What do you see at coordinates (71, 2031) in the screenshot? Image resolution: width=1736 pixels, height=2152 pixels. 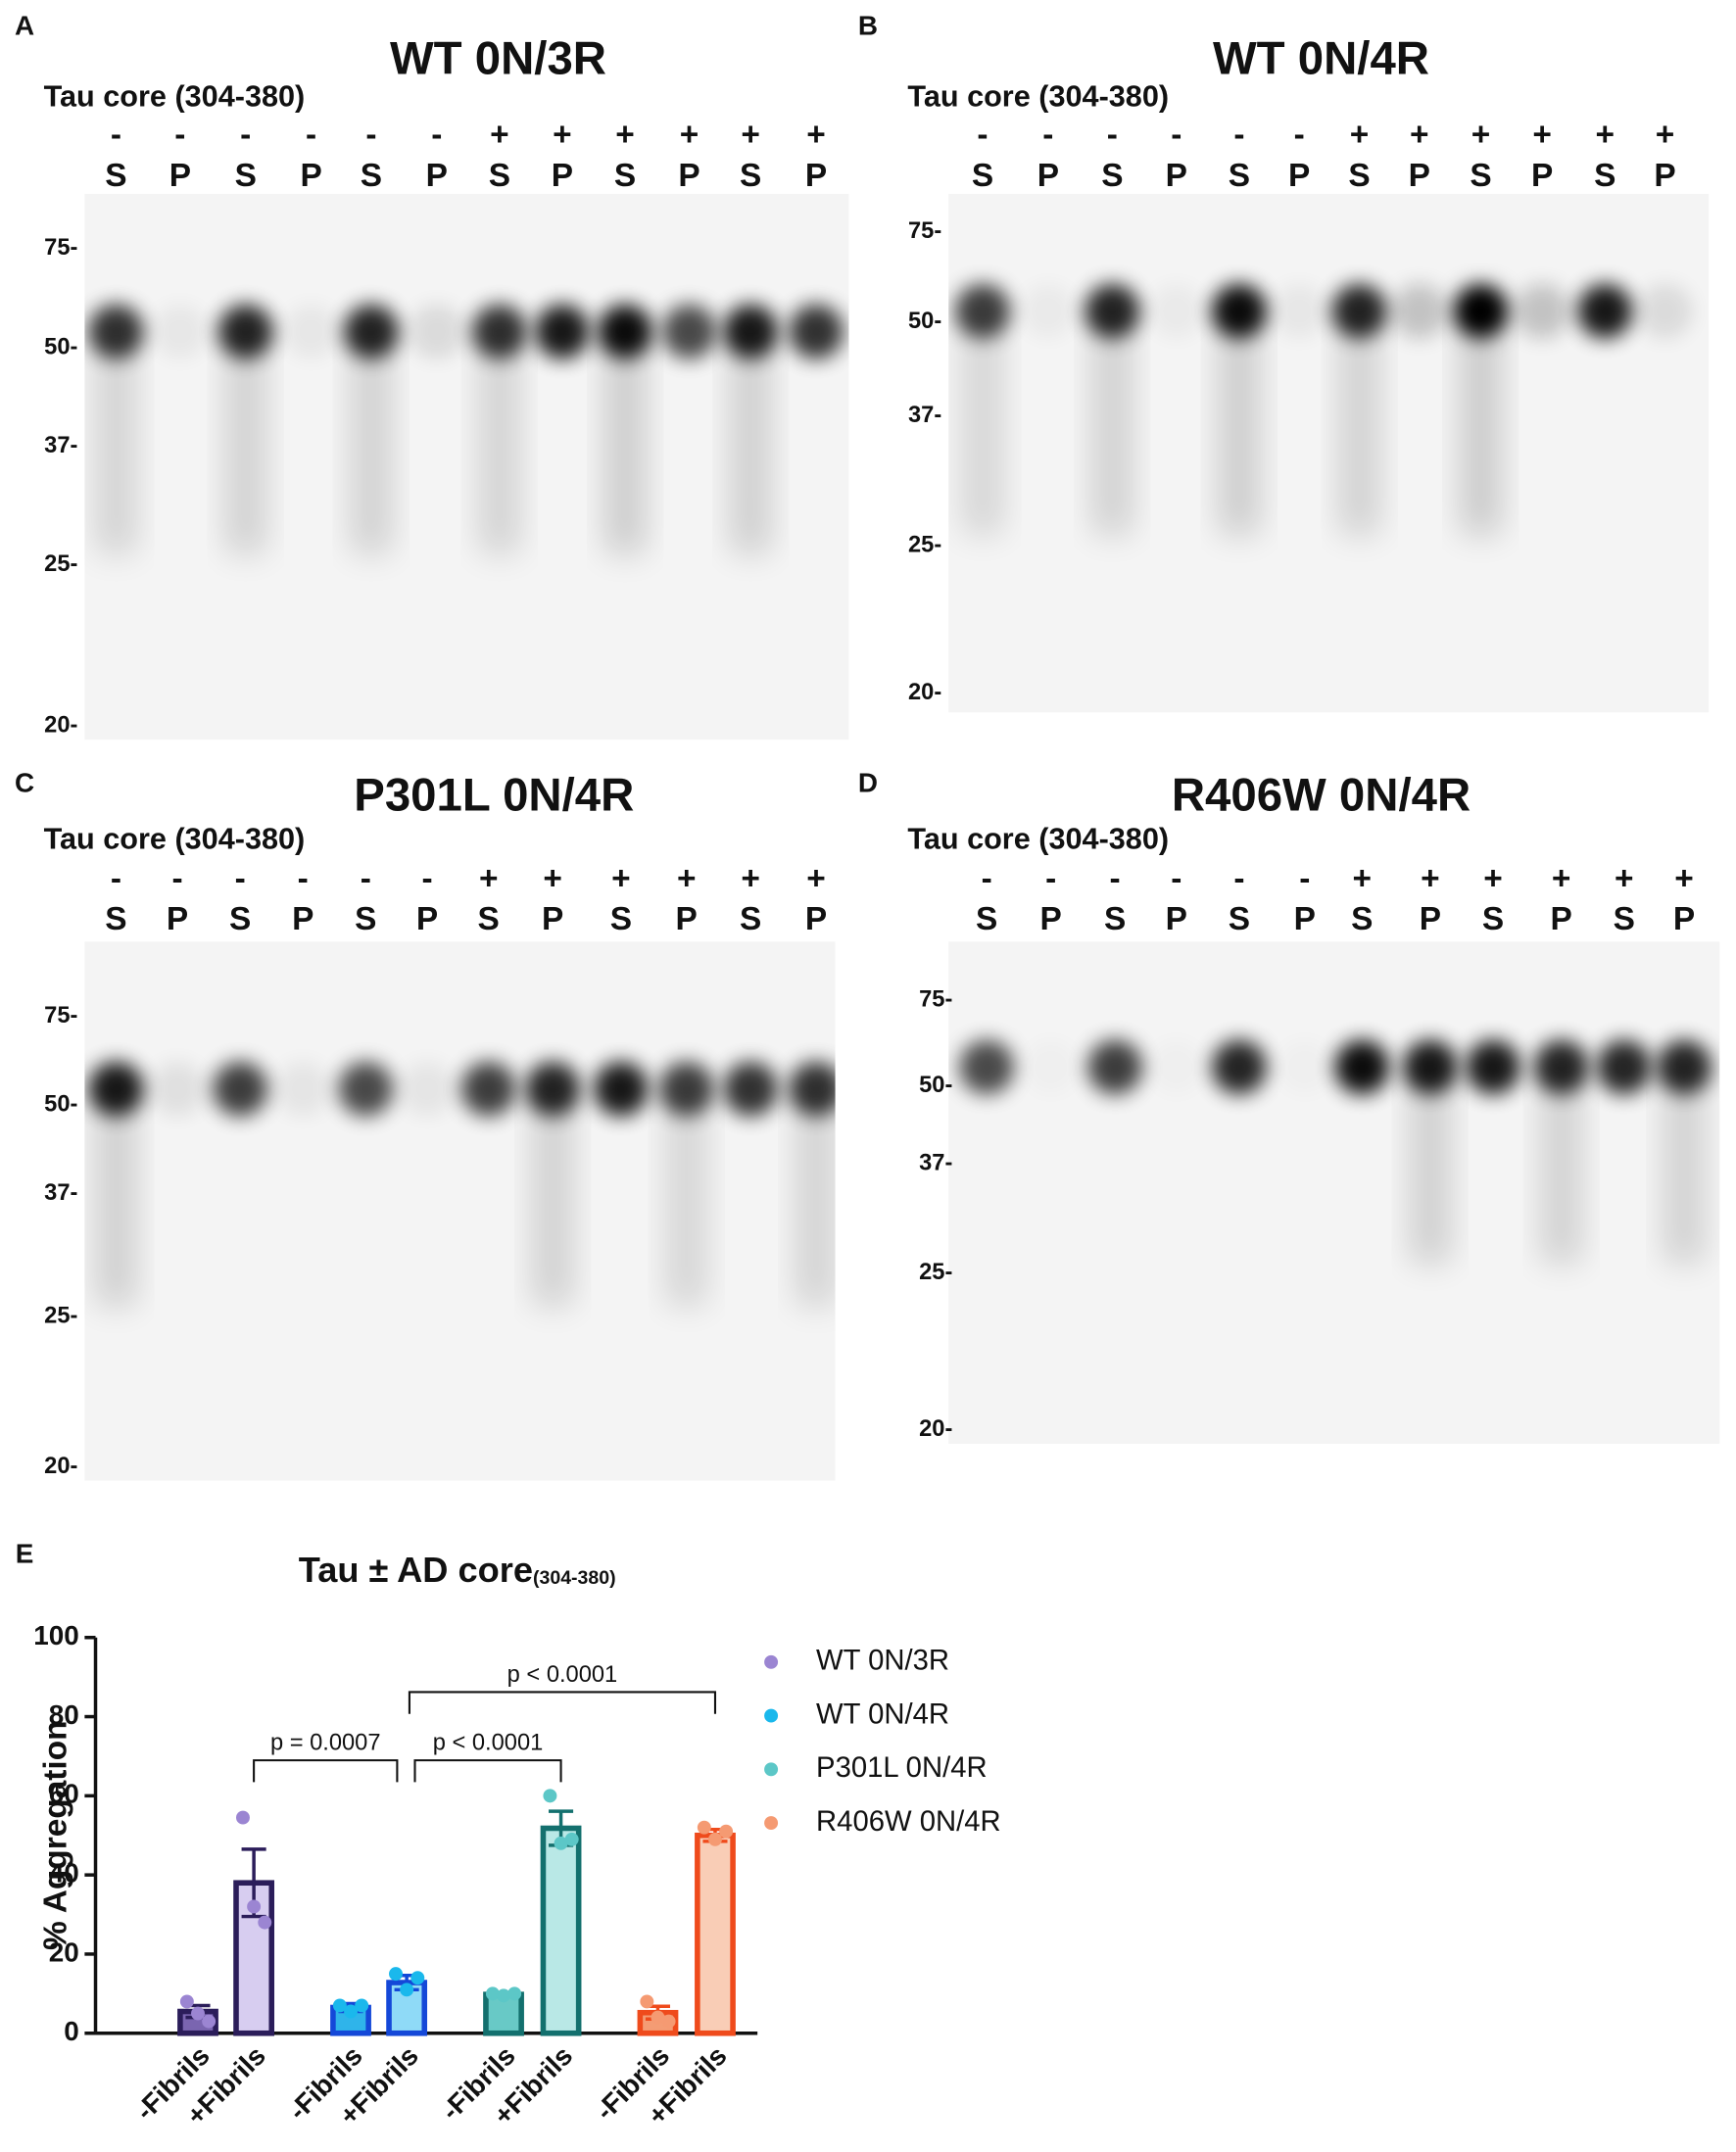 I see `y-tick-label: 0` at bounding box center [71, 2031].